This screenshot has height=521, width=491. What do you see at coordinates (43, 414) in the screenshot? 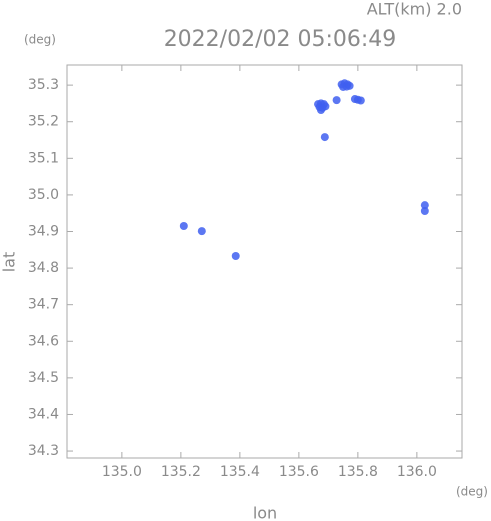
I see `y-tick-label: 34.4` at bounding box center [43, 414].